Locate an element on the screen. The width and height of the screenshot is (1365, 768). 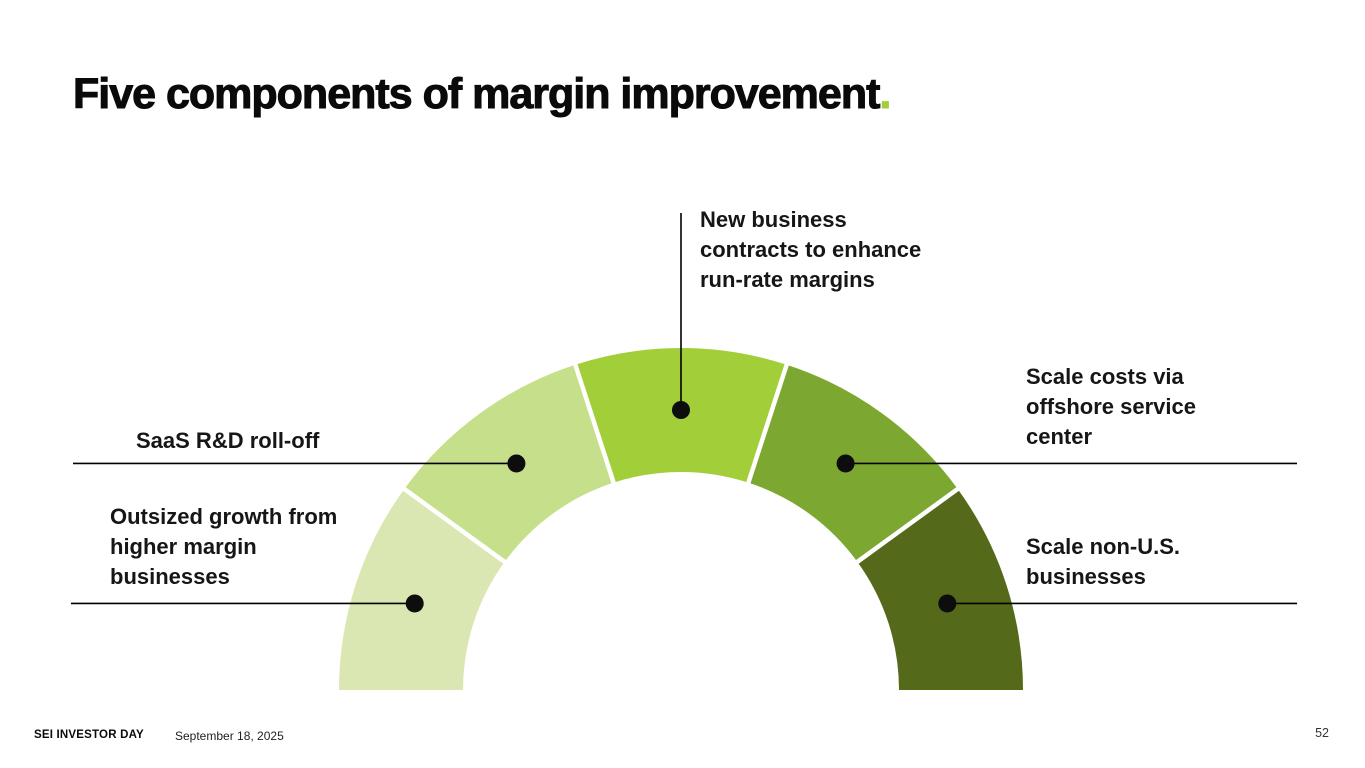
callout-scale-non-us: Scale non-U.S. businesses is located at coordinates (1103, 561).